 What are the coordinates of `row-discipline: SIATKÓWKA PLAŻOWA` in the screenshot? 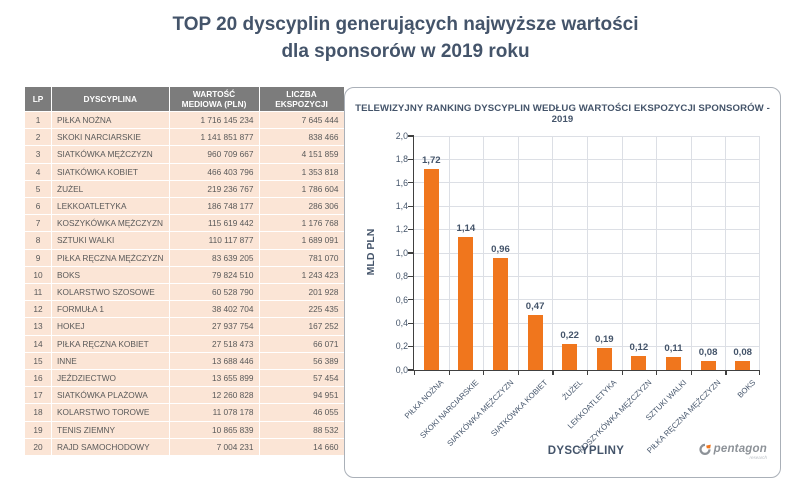 It's located at (110, 395).